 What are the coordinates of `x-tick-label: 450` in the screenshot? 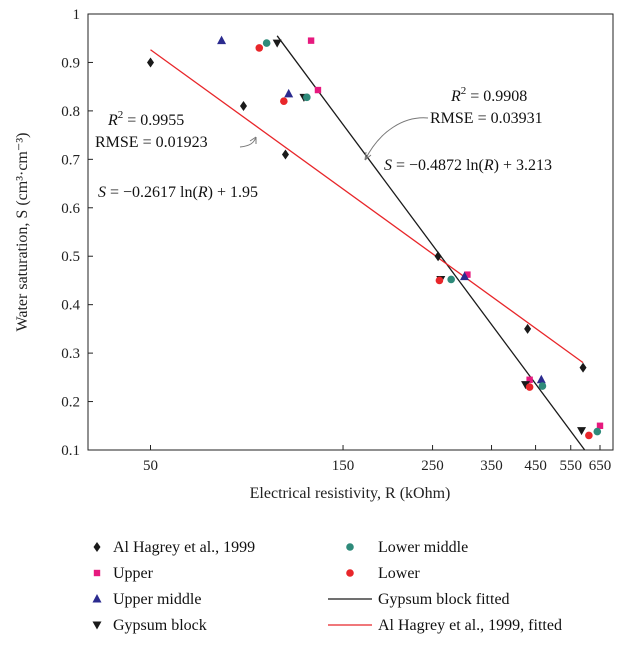 It's located at (535, 466).